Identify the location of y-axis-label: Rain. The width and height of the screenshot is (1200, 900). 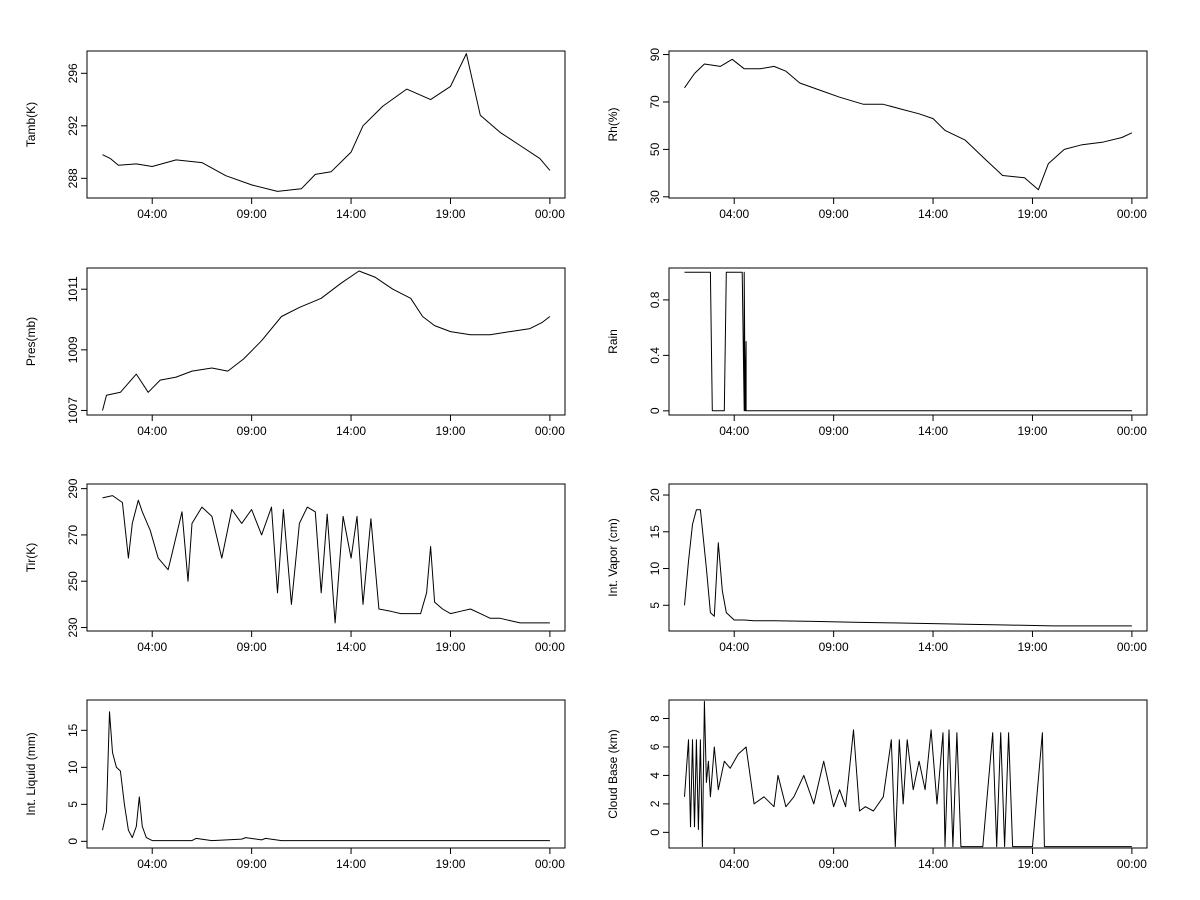
(613, 341).